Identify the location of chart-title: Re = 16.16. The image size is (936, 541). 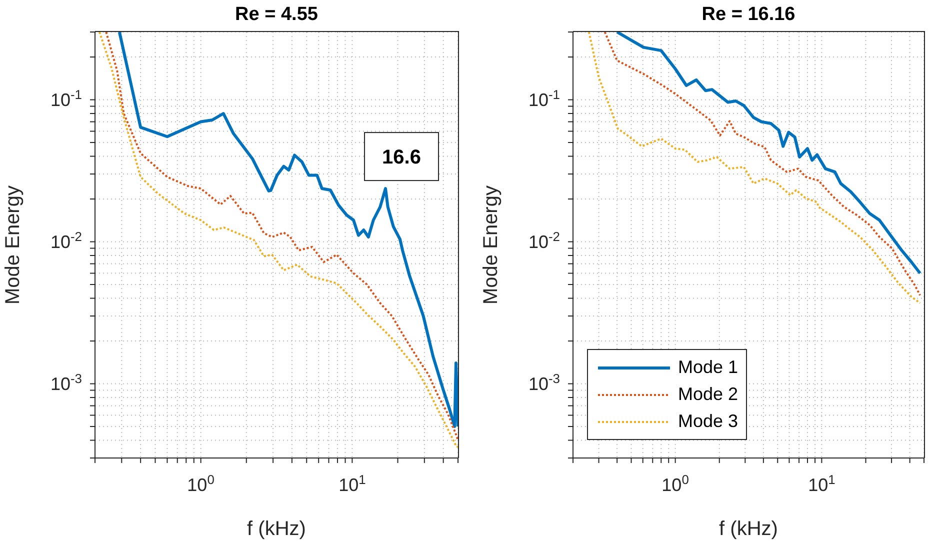
(748, 15).